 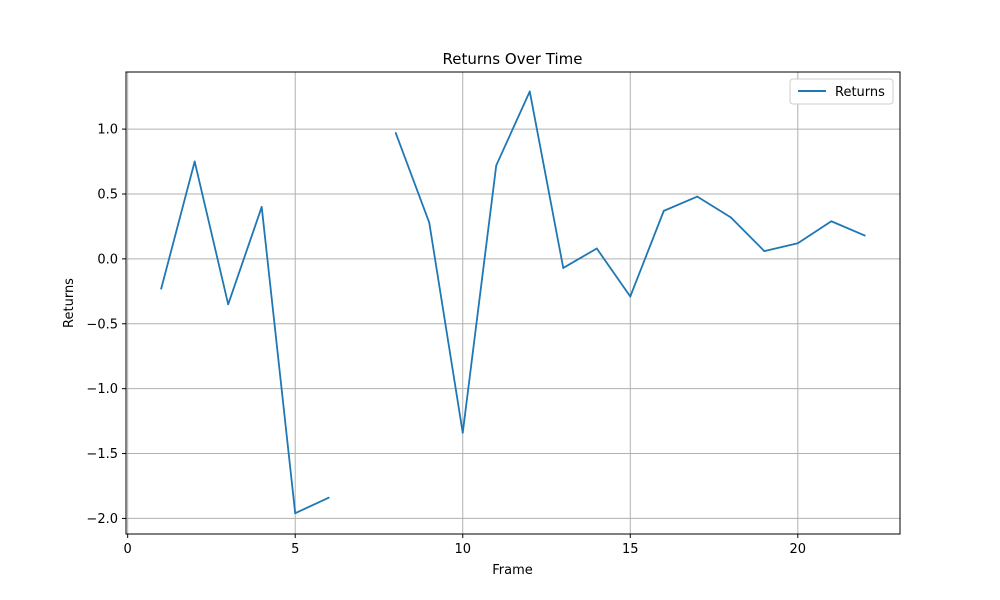 What do you see at coordinates (102, 454) in the screenshot?
I see `y-tick-label: −1.5` at bounding box center [102, 454].